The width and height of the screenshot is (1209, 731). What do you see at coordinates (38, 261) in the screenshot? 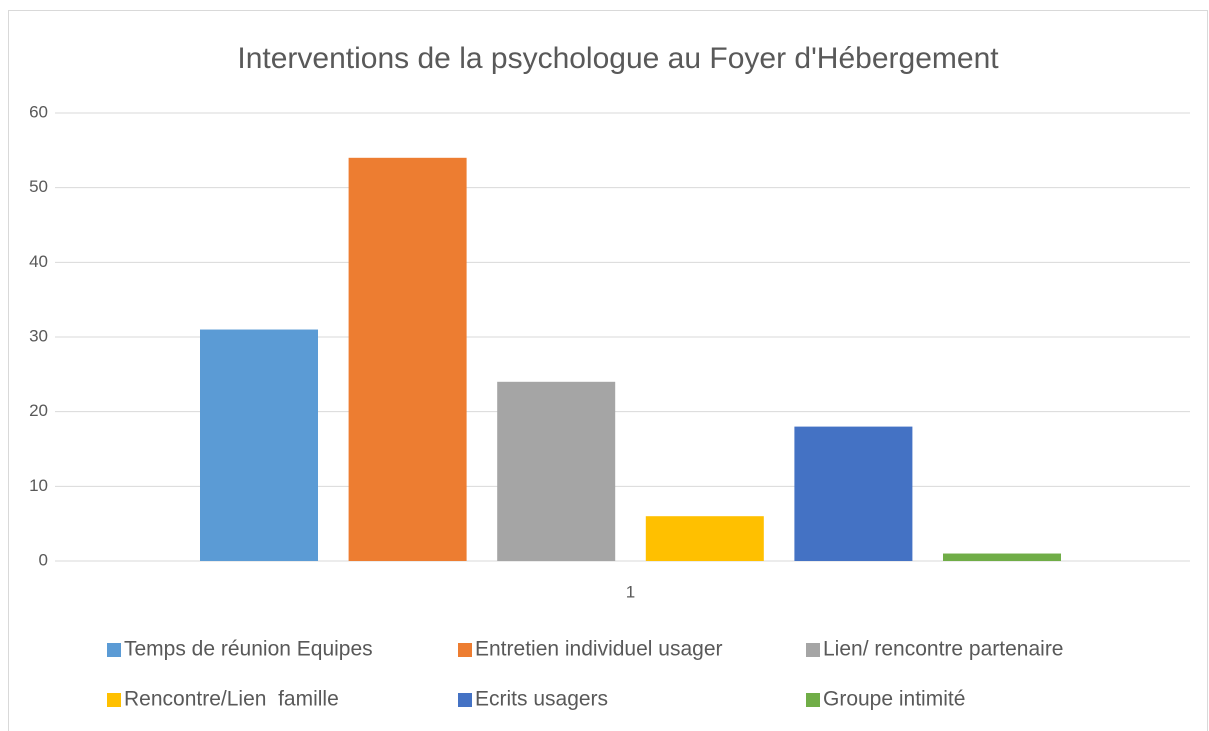
I see `y-tick-label: 40` at bounding box center [38, 261].